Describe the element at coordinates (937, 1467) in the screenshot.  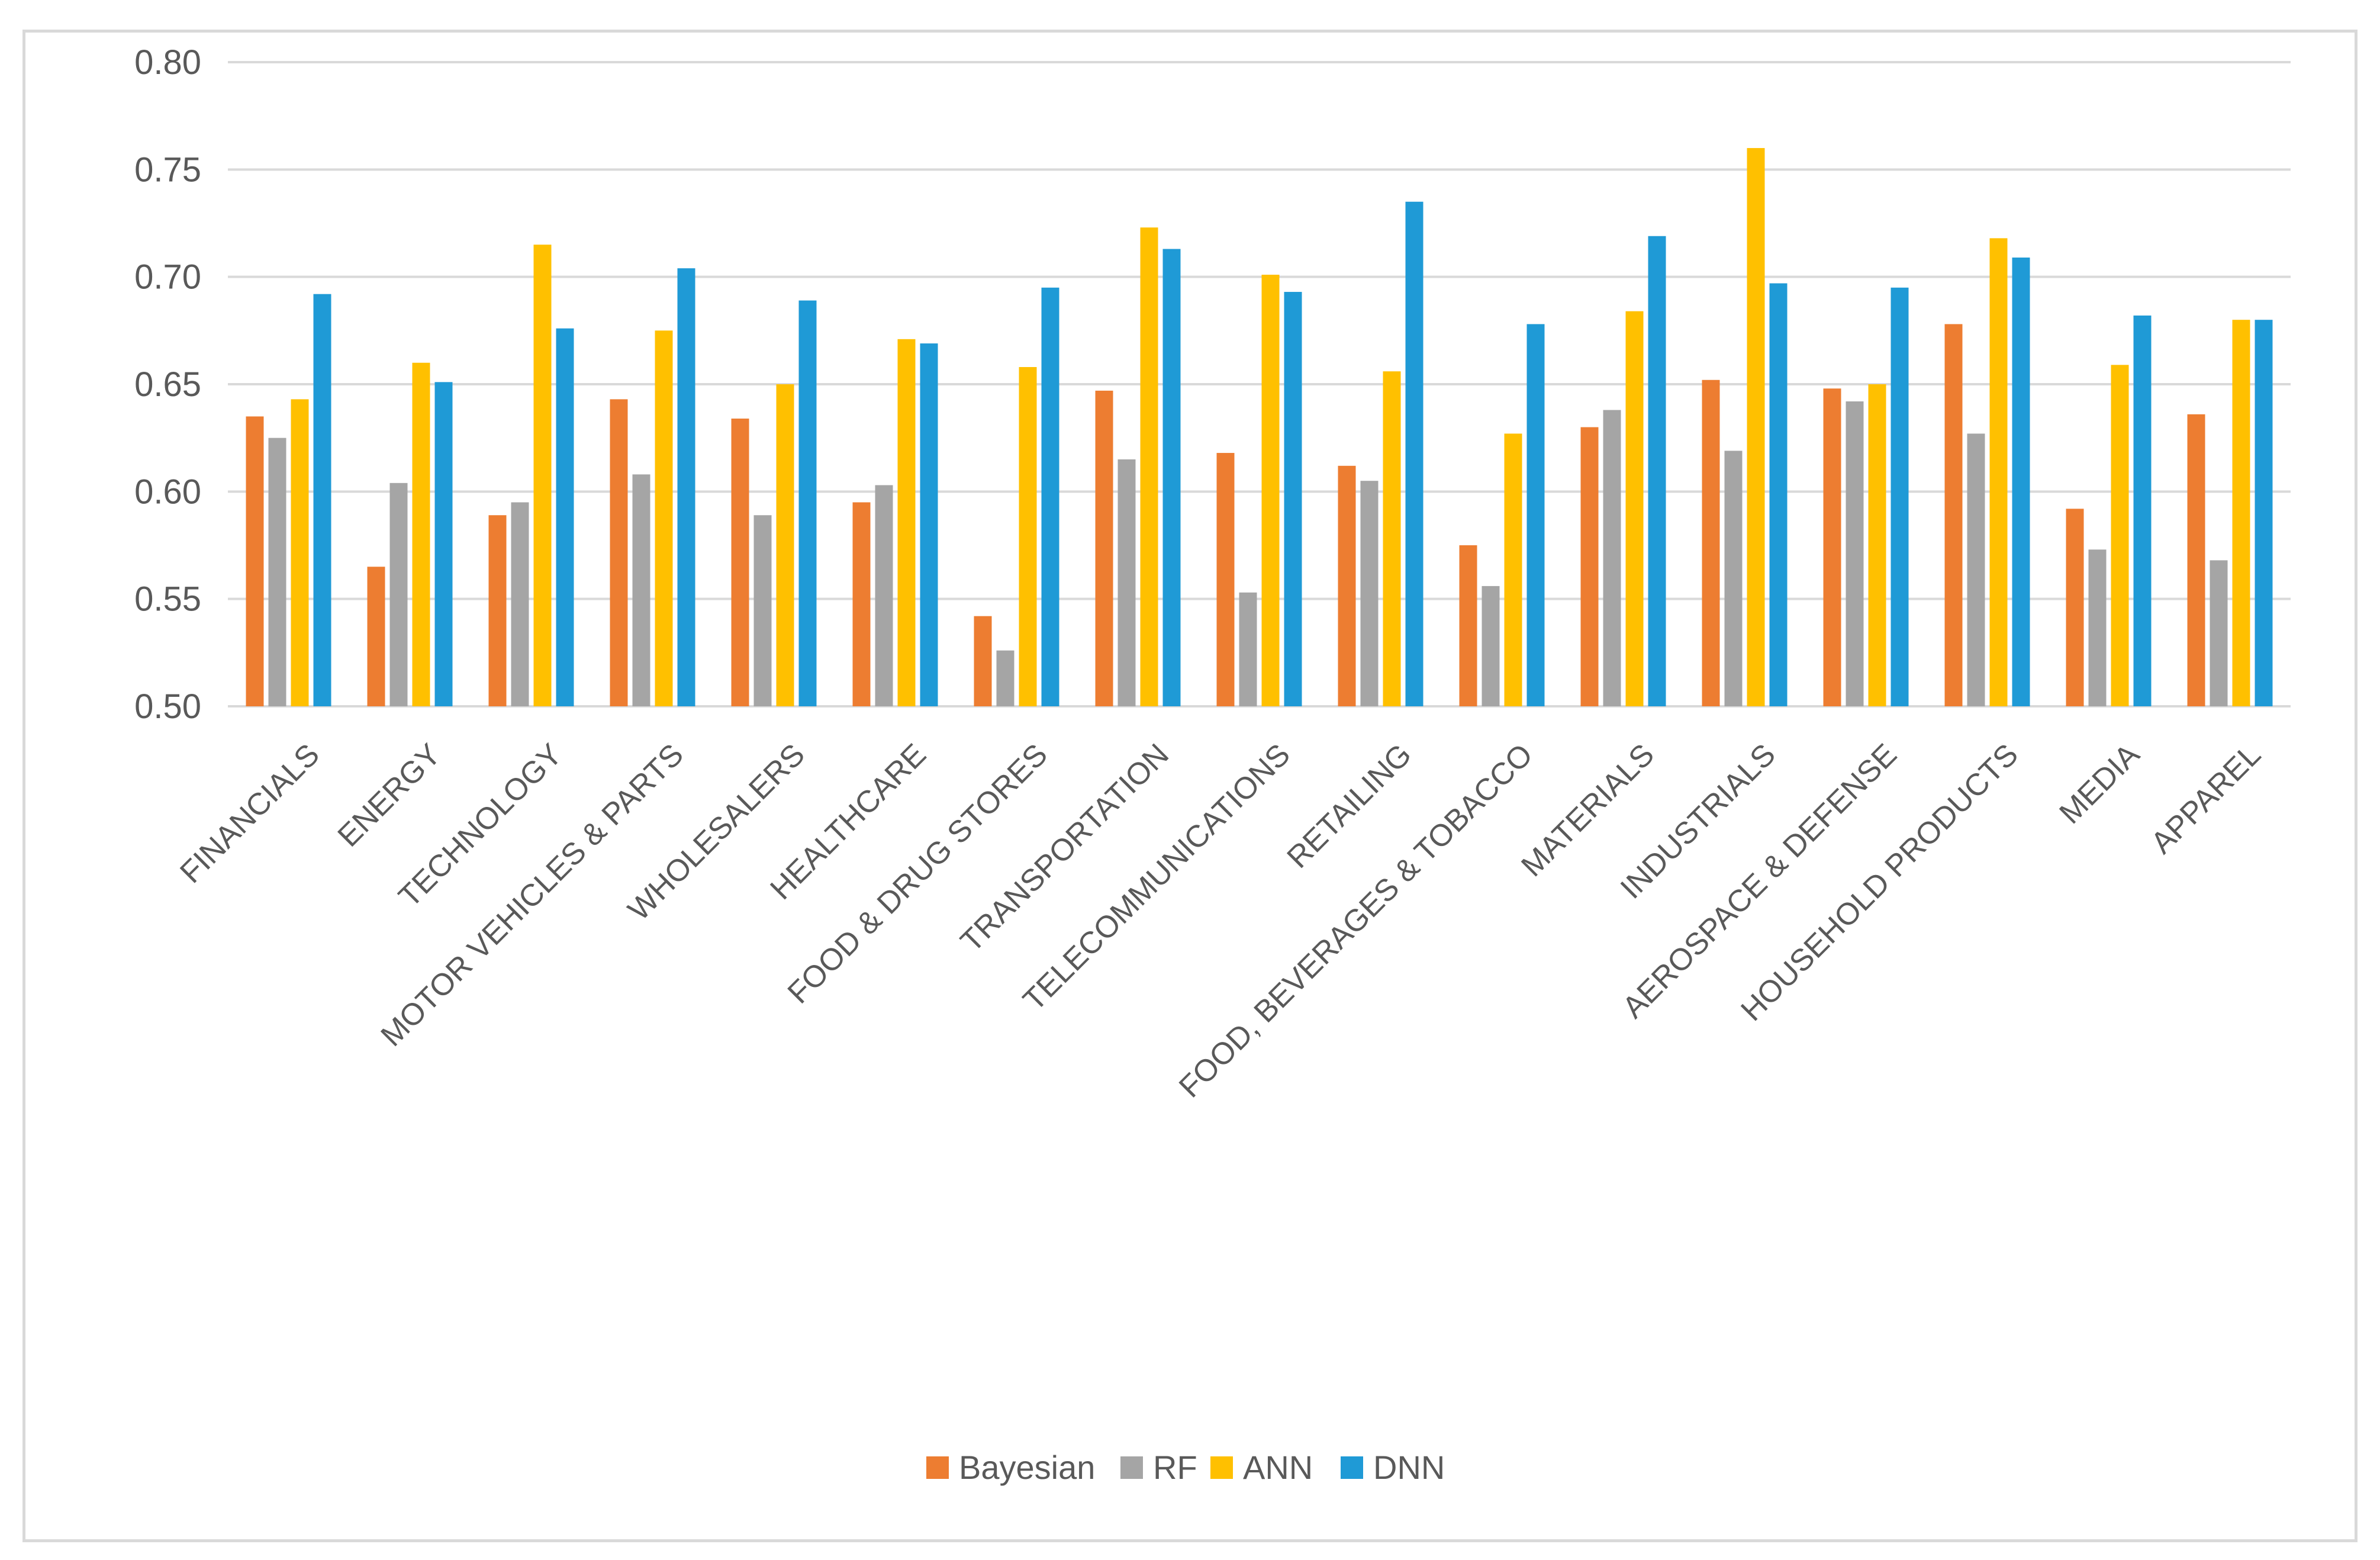
I see `legend-swatch-bayesian` at that location.